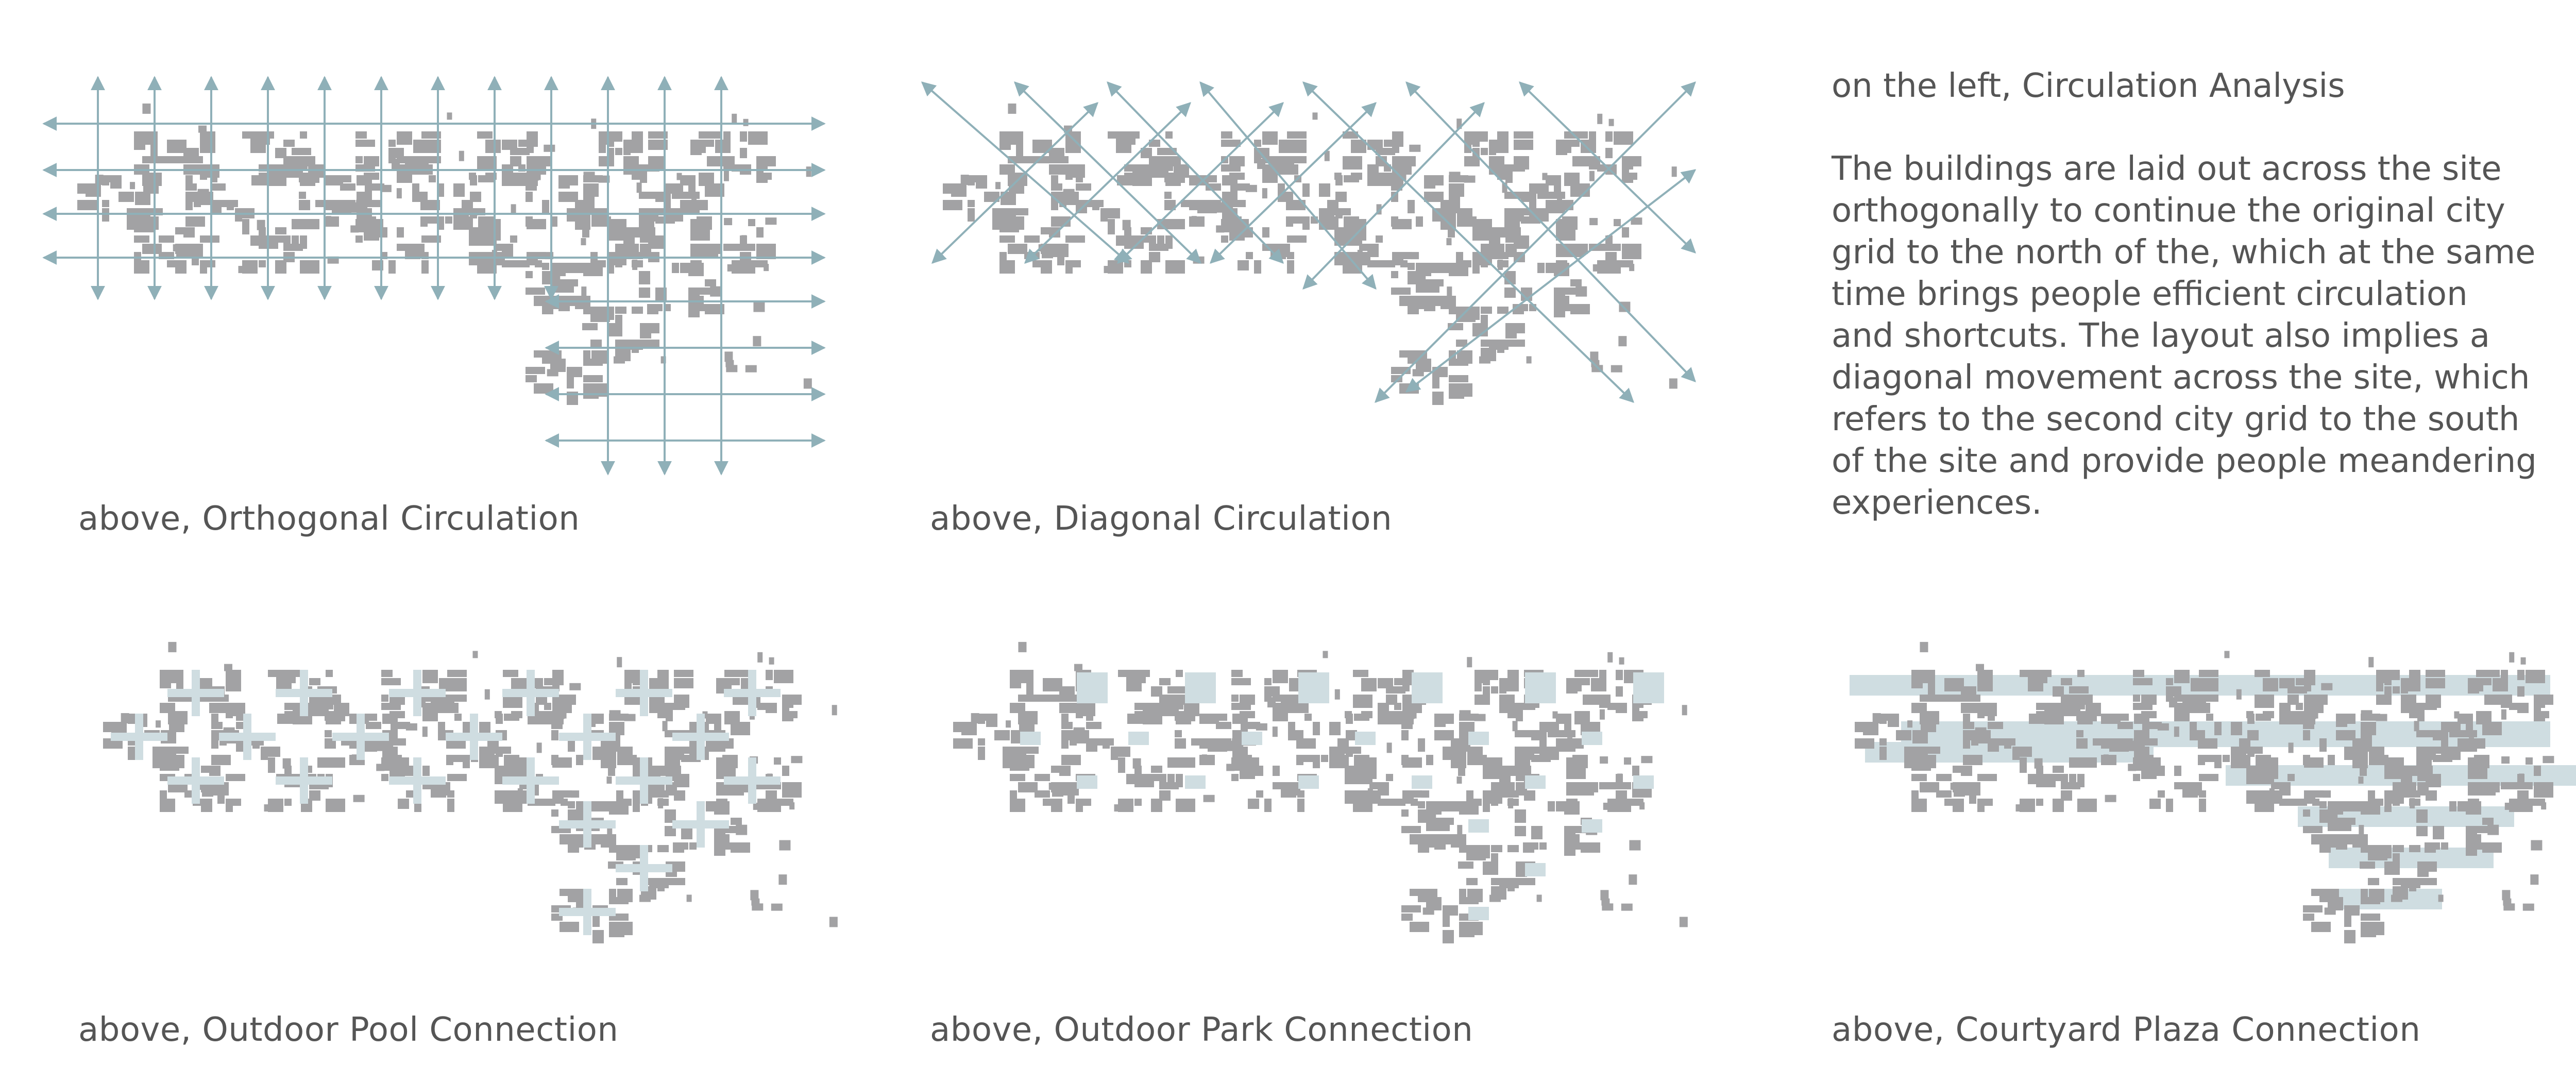 The height and width of the screenshot is (1082, 2576). Describe the element at coordinates (1308, 250) in the screenshot. I see `diagonal-circulation-diagram` at that location.